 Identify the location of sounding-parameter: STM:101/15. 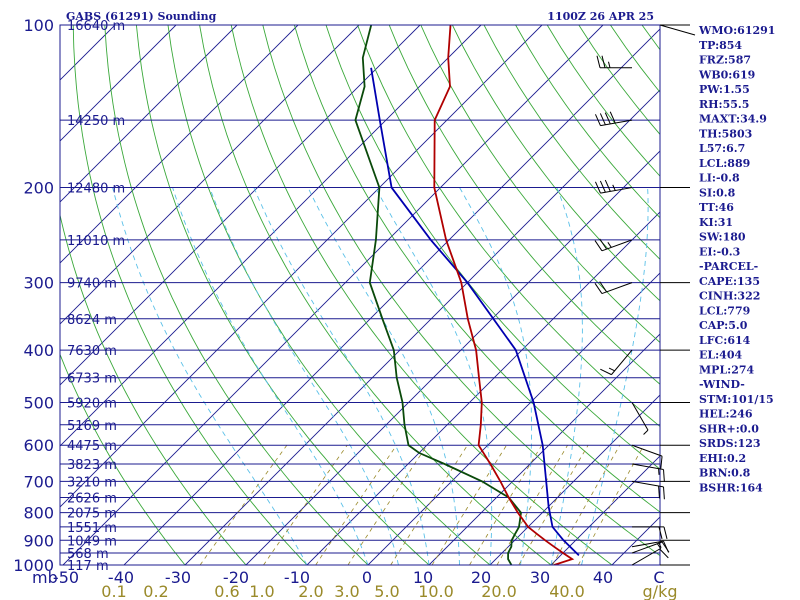
(736, 399).